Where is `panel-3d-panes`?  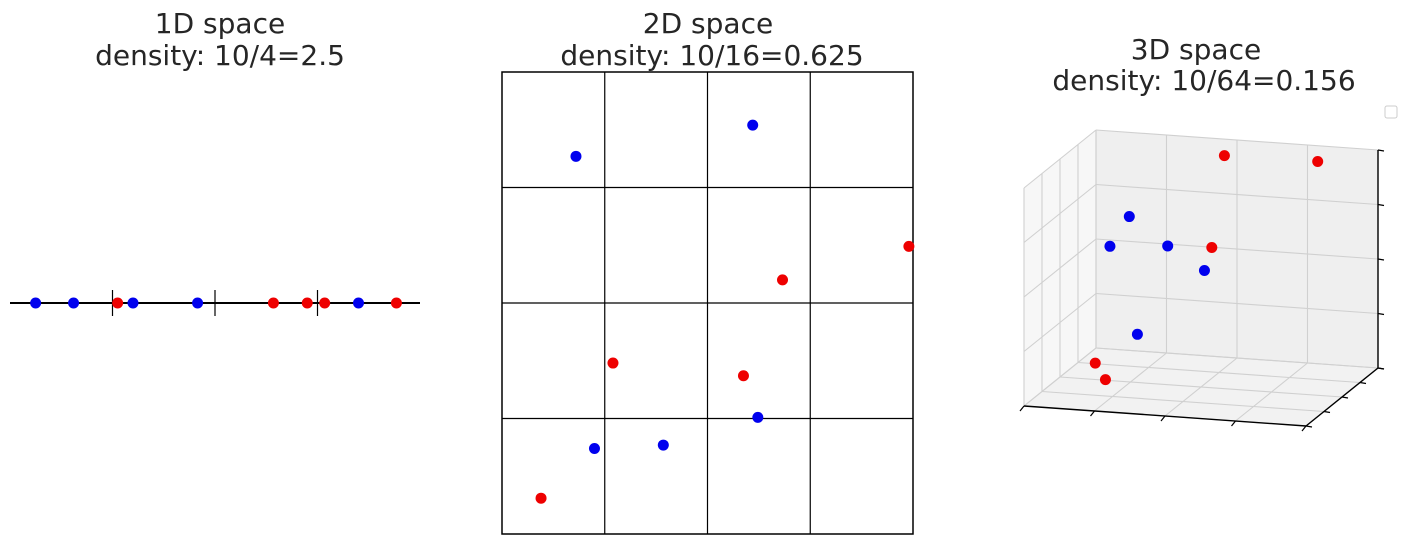 panel-3d-panes is located at coordinates (1201, 278).